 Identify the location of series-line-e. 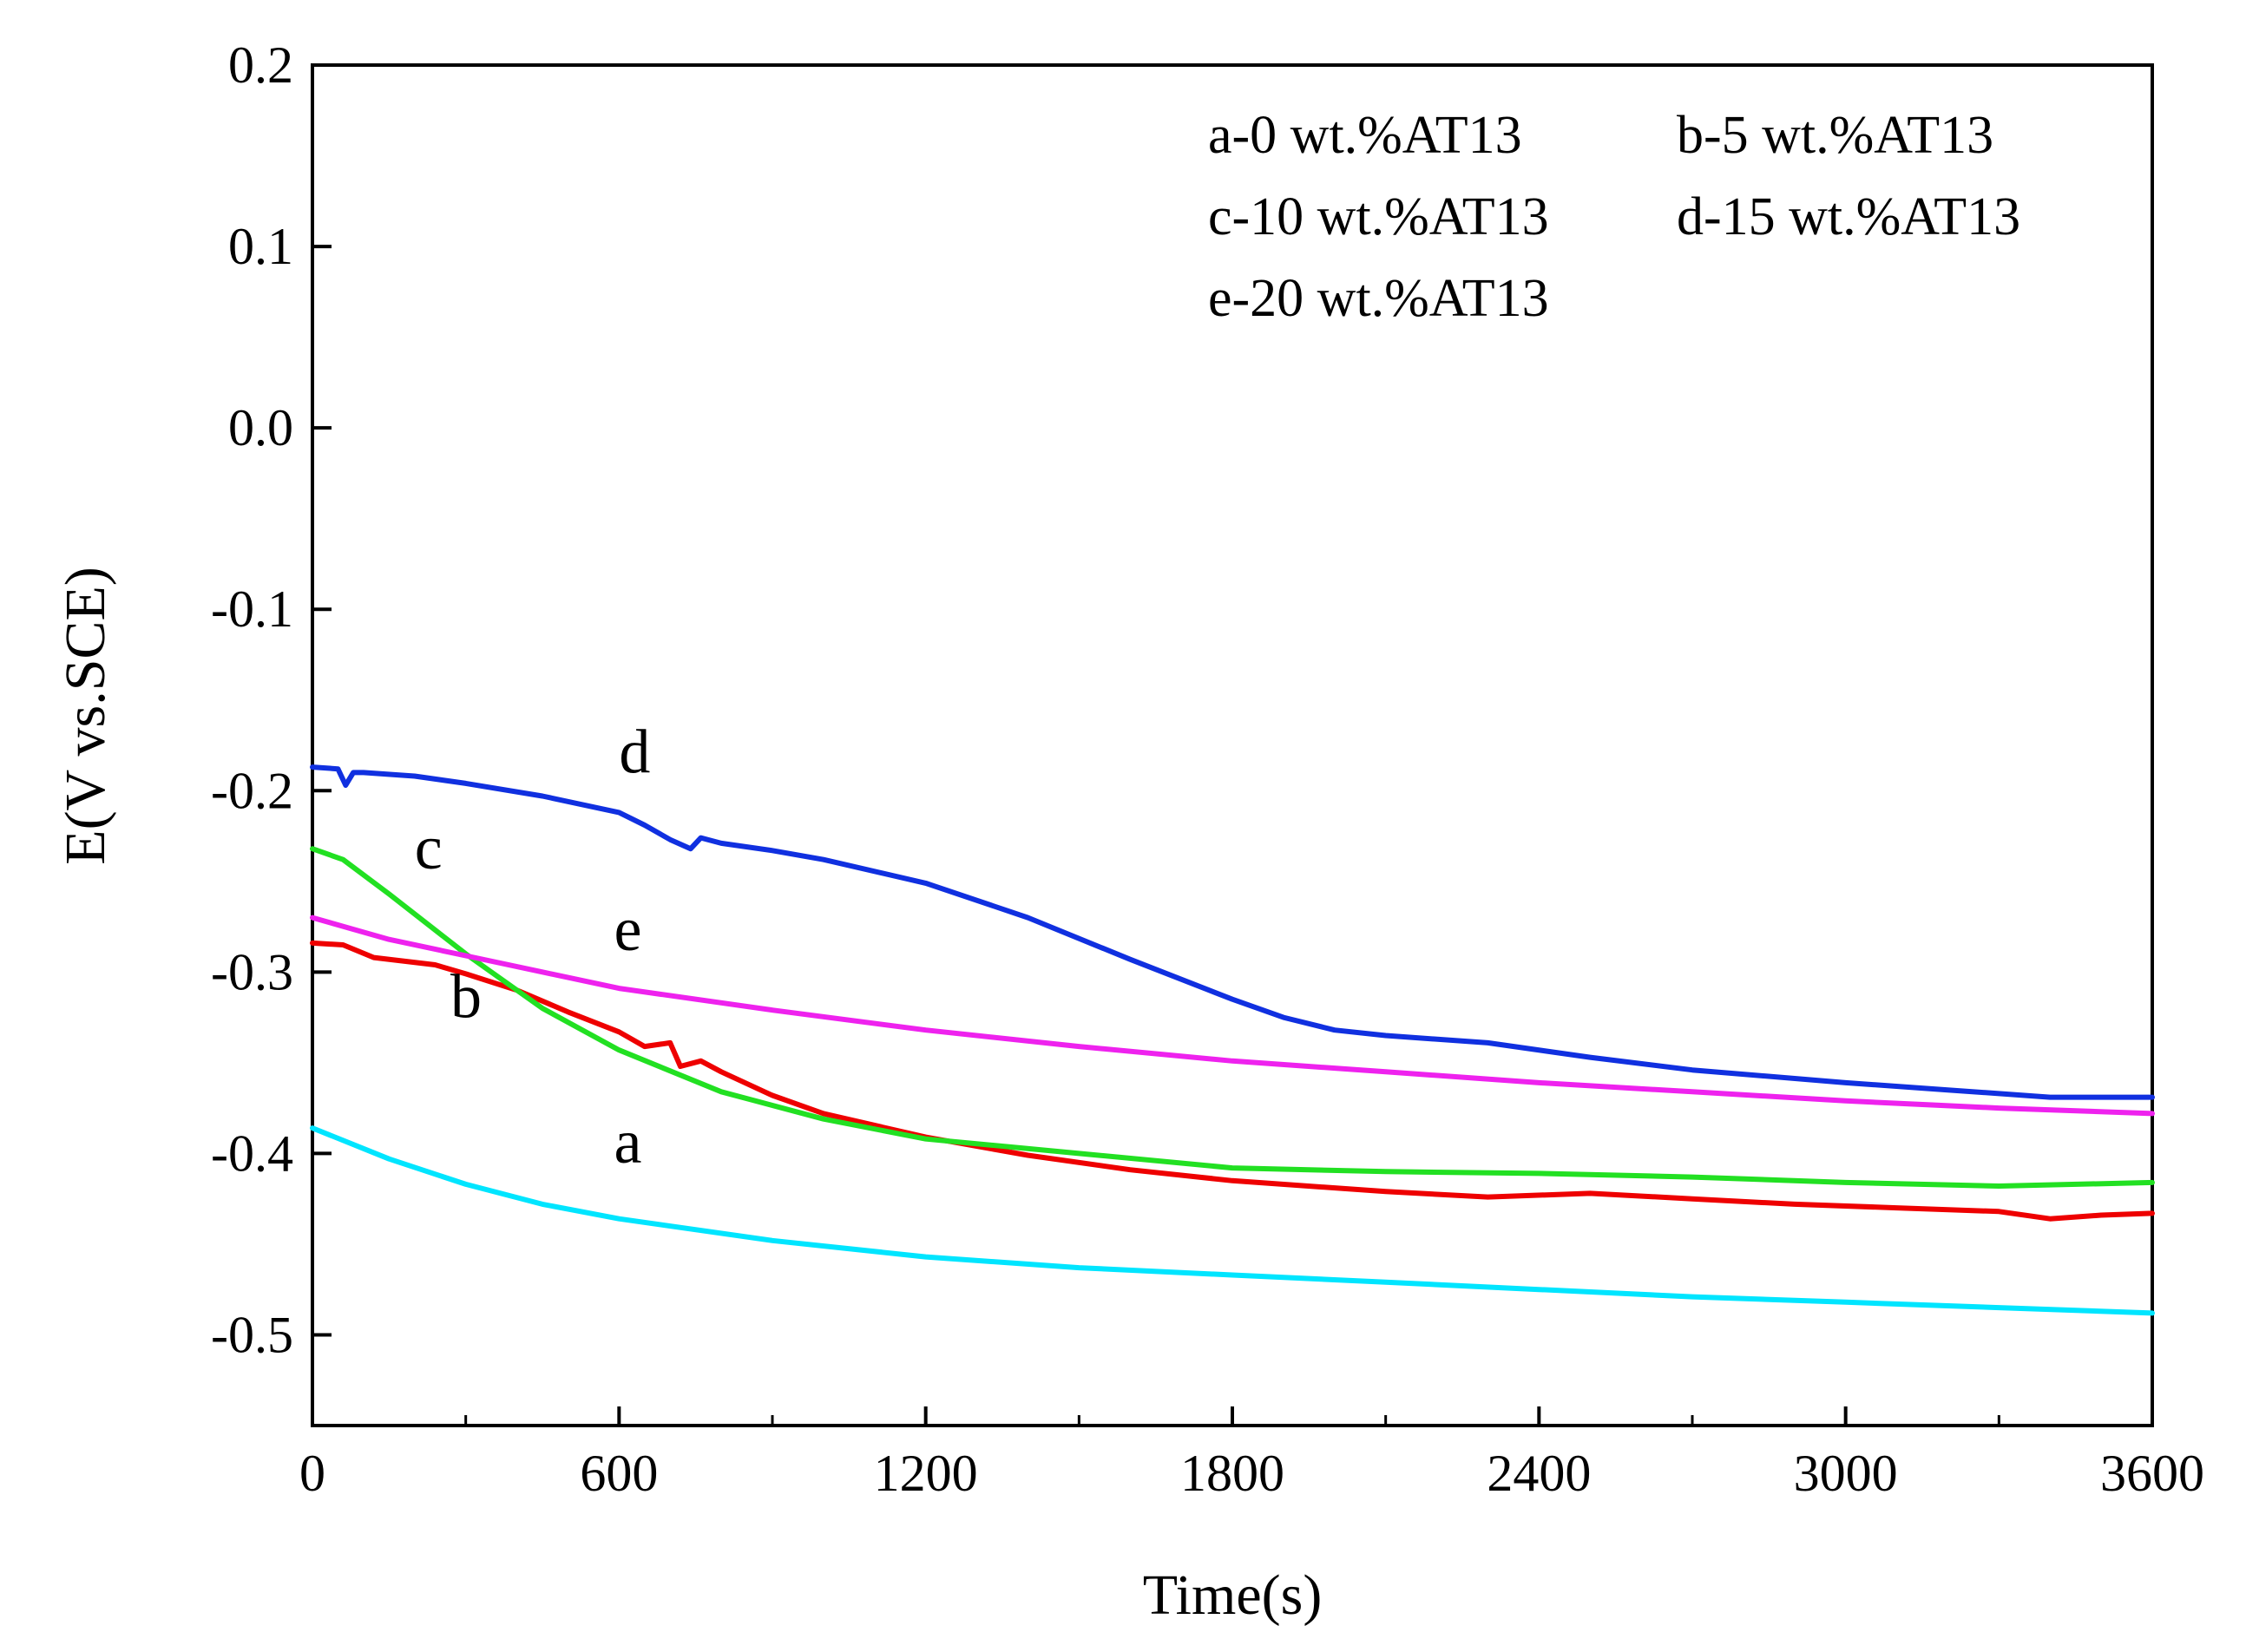
(1232, 1016).